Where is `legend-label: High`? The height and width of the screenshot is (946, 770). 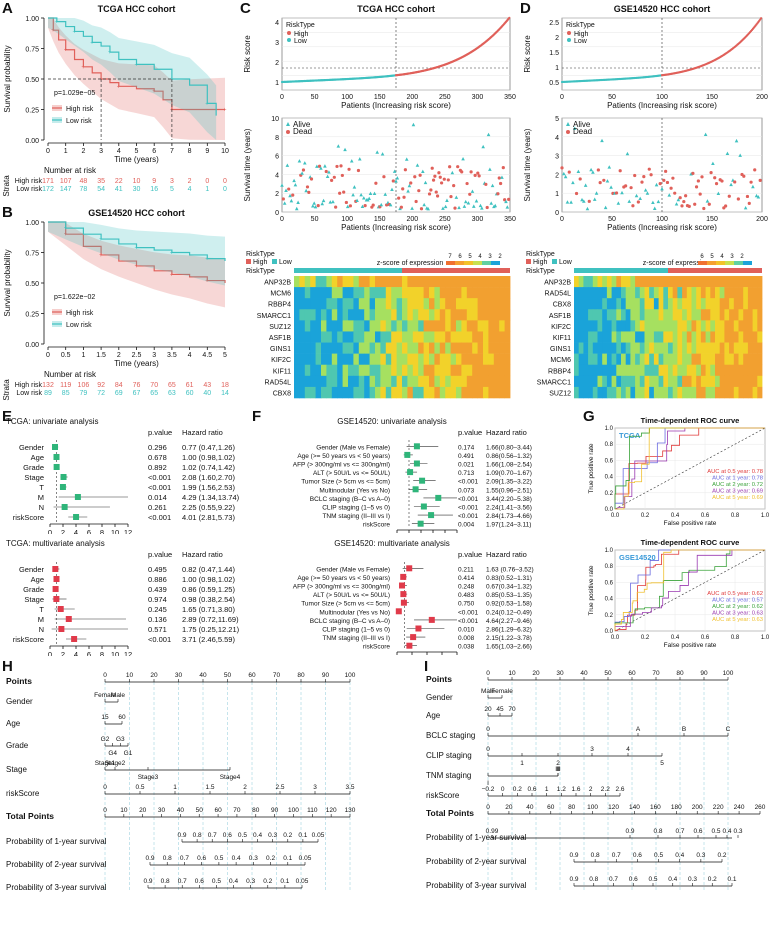 legend-label: High is located at coordinates (301, 34).